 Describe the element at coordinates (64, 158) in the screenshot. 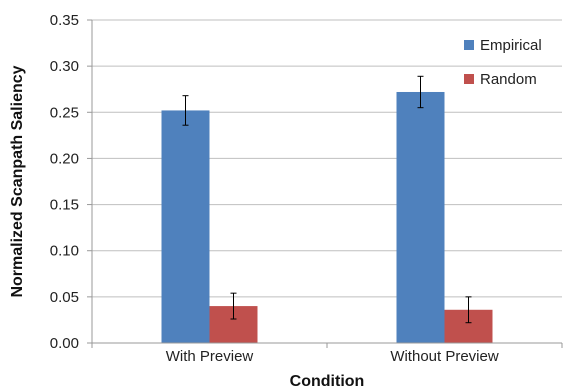

I see `y-tick-label: 0.20` at that location.